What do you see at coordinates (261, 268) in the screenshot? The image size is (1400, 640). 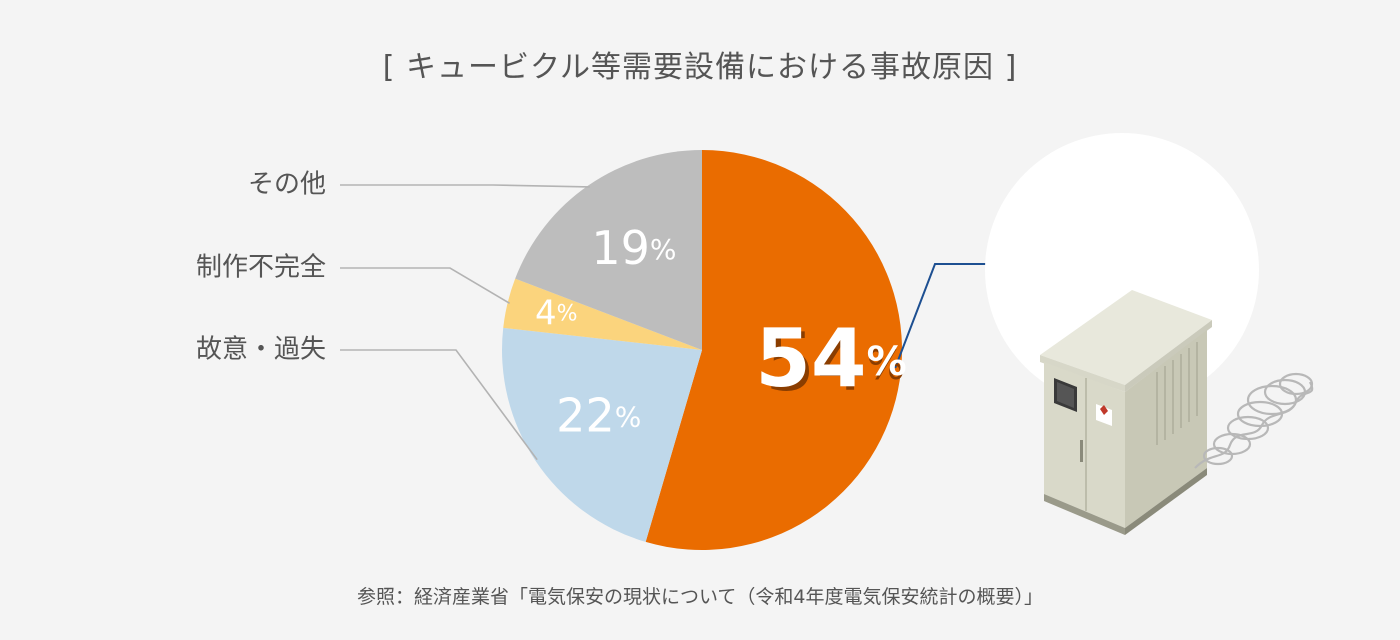 I see `category-label: 制作不完全` at bounding box center [261, 268].